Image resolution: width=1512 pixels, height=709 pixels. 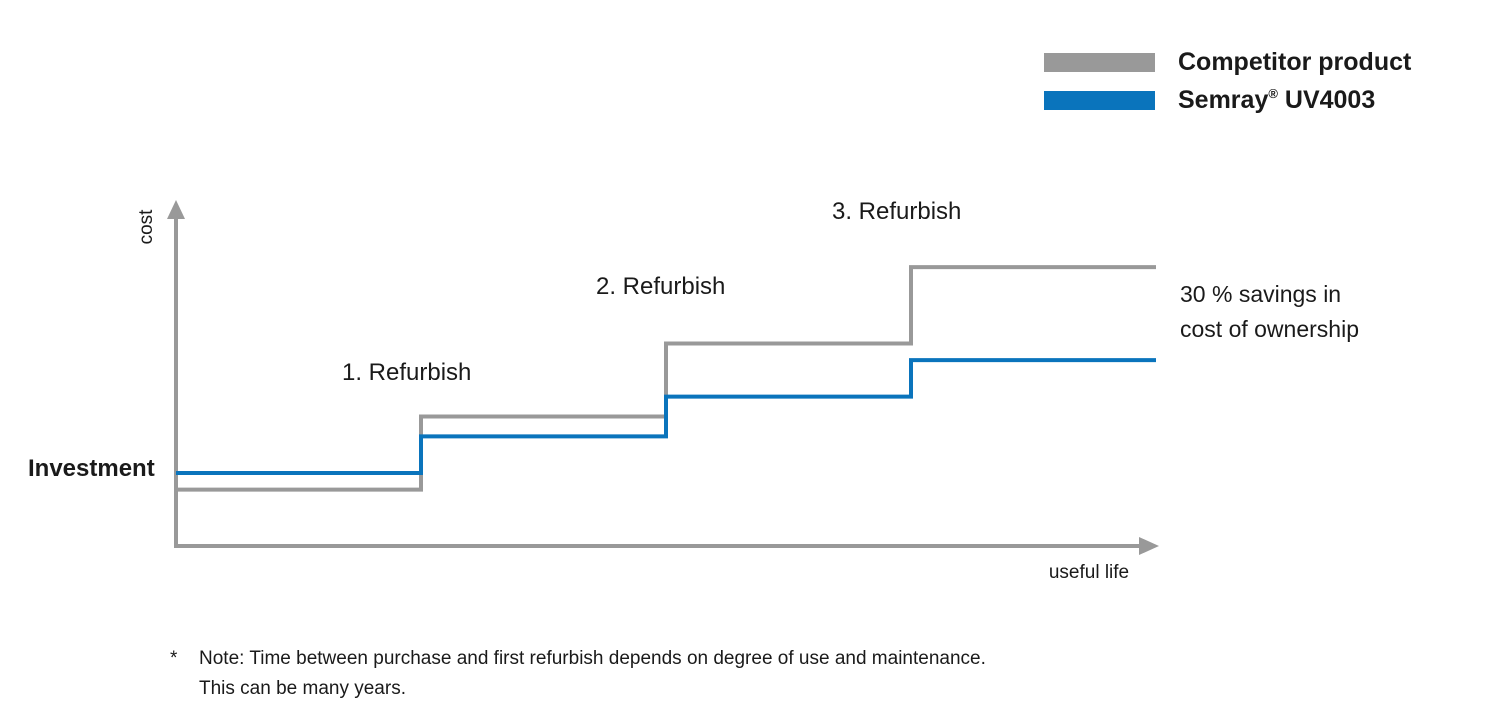 What do you see at coordinates (174, 658) in the screenshot?
I see `footnote-marker: *` at bounding box center [174, 658].